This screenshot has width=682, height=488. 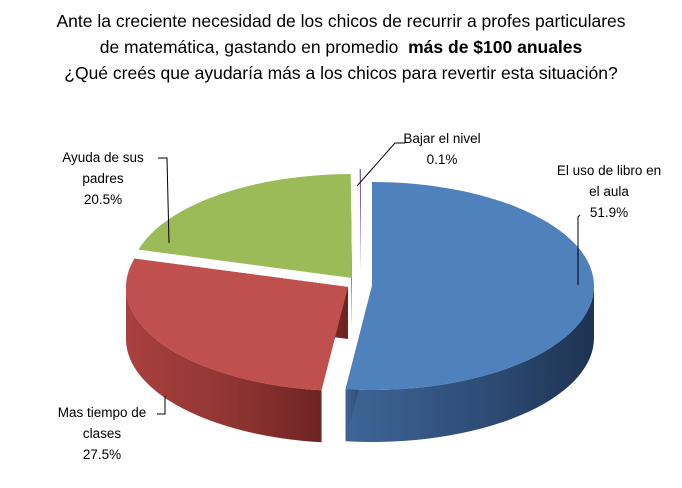 What do you see at coordinates (164, 200) in the screenshot?
I see `leader-line-ayuda-de-sus-padres` at bounding box center [164, 200].